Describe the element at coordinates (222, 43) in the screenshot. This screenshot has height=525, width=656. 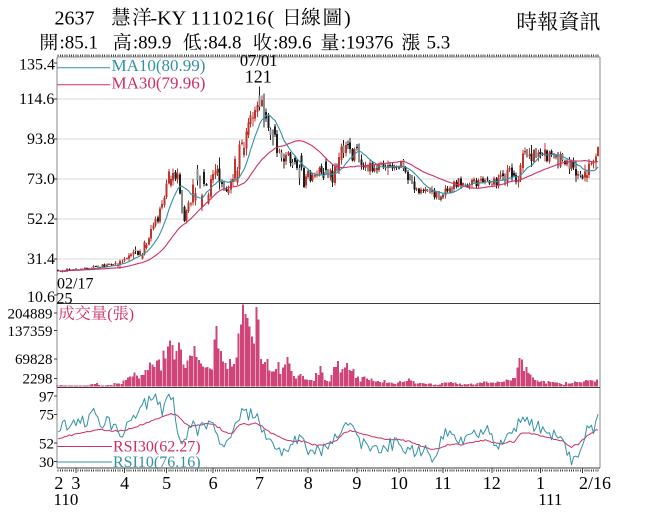
I see `svg-text: :84.8` at that location.